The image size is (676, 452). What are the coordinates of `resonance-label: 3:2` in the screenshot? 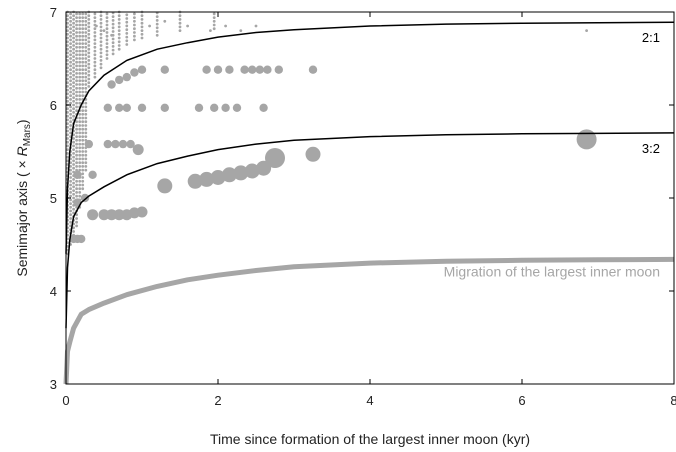 It's located at (651, 148).